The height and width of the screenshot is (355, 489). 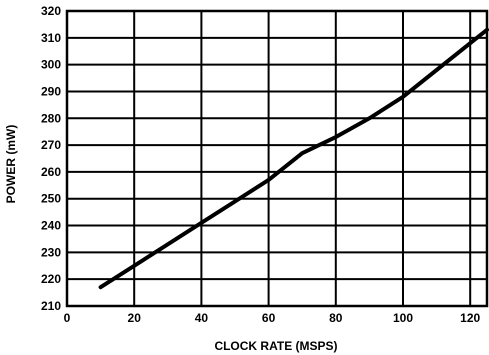 I want to click on y-tick-label-320: 320, so click(x=51, y=11).